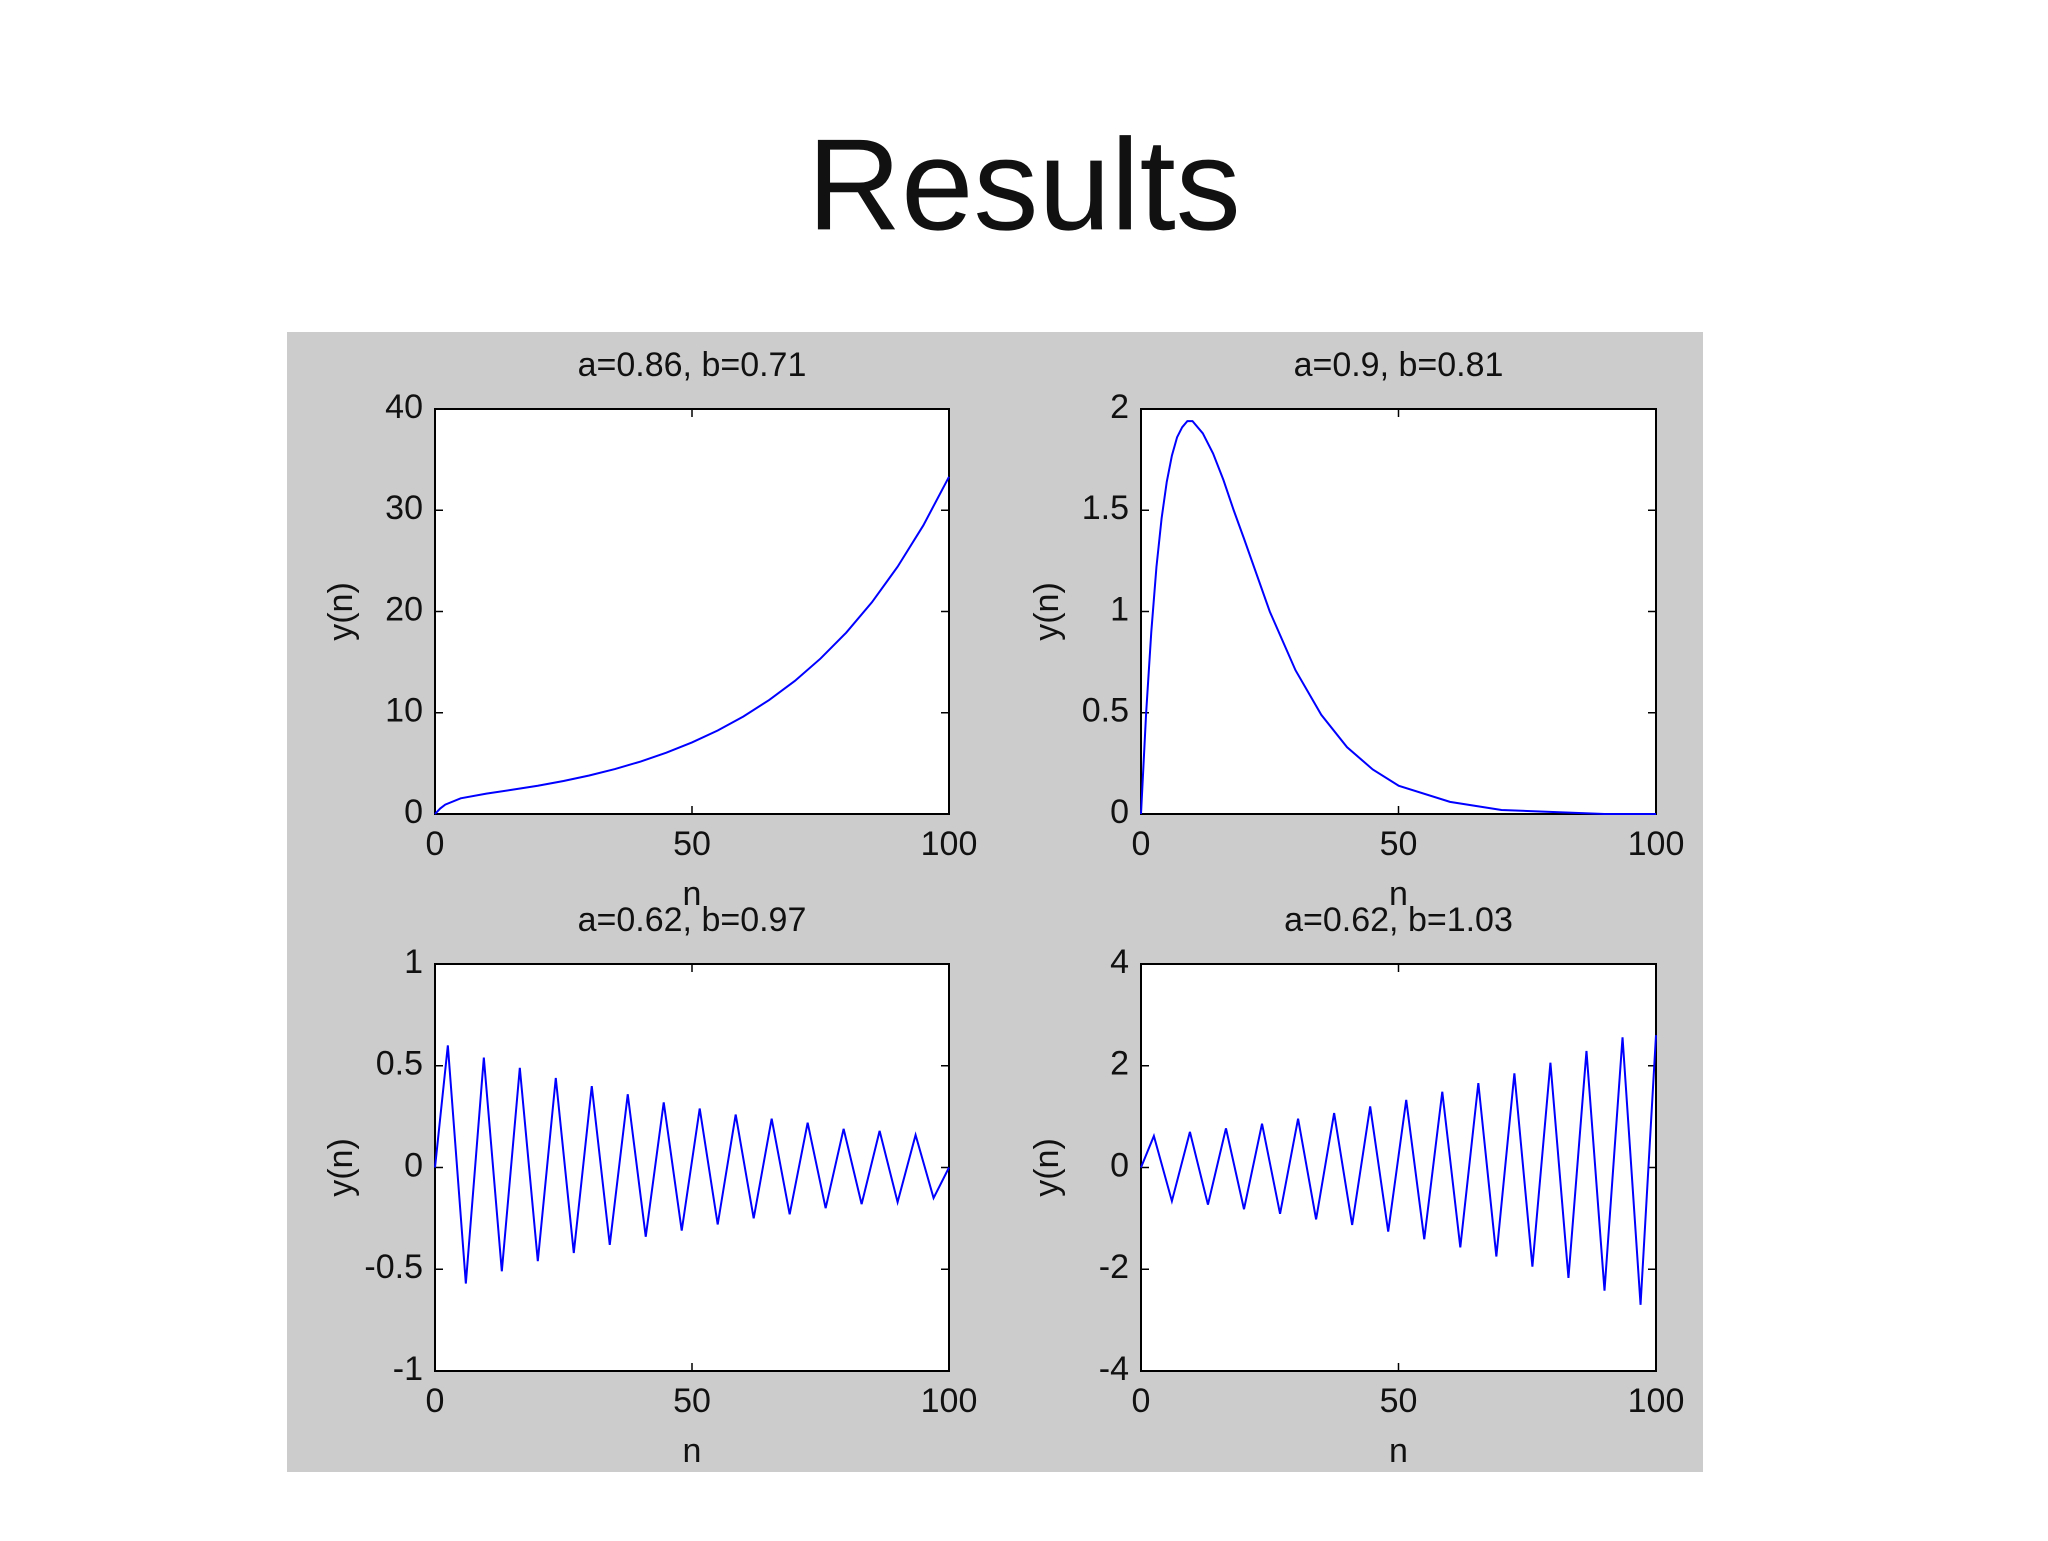 This screenshot has height=1541, width=2048. Describe the element at coordinates (1119, 962) in the screenshot. I see `y-tick-label: 4` at that location.